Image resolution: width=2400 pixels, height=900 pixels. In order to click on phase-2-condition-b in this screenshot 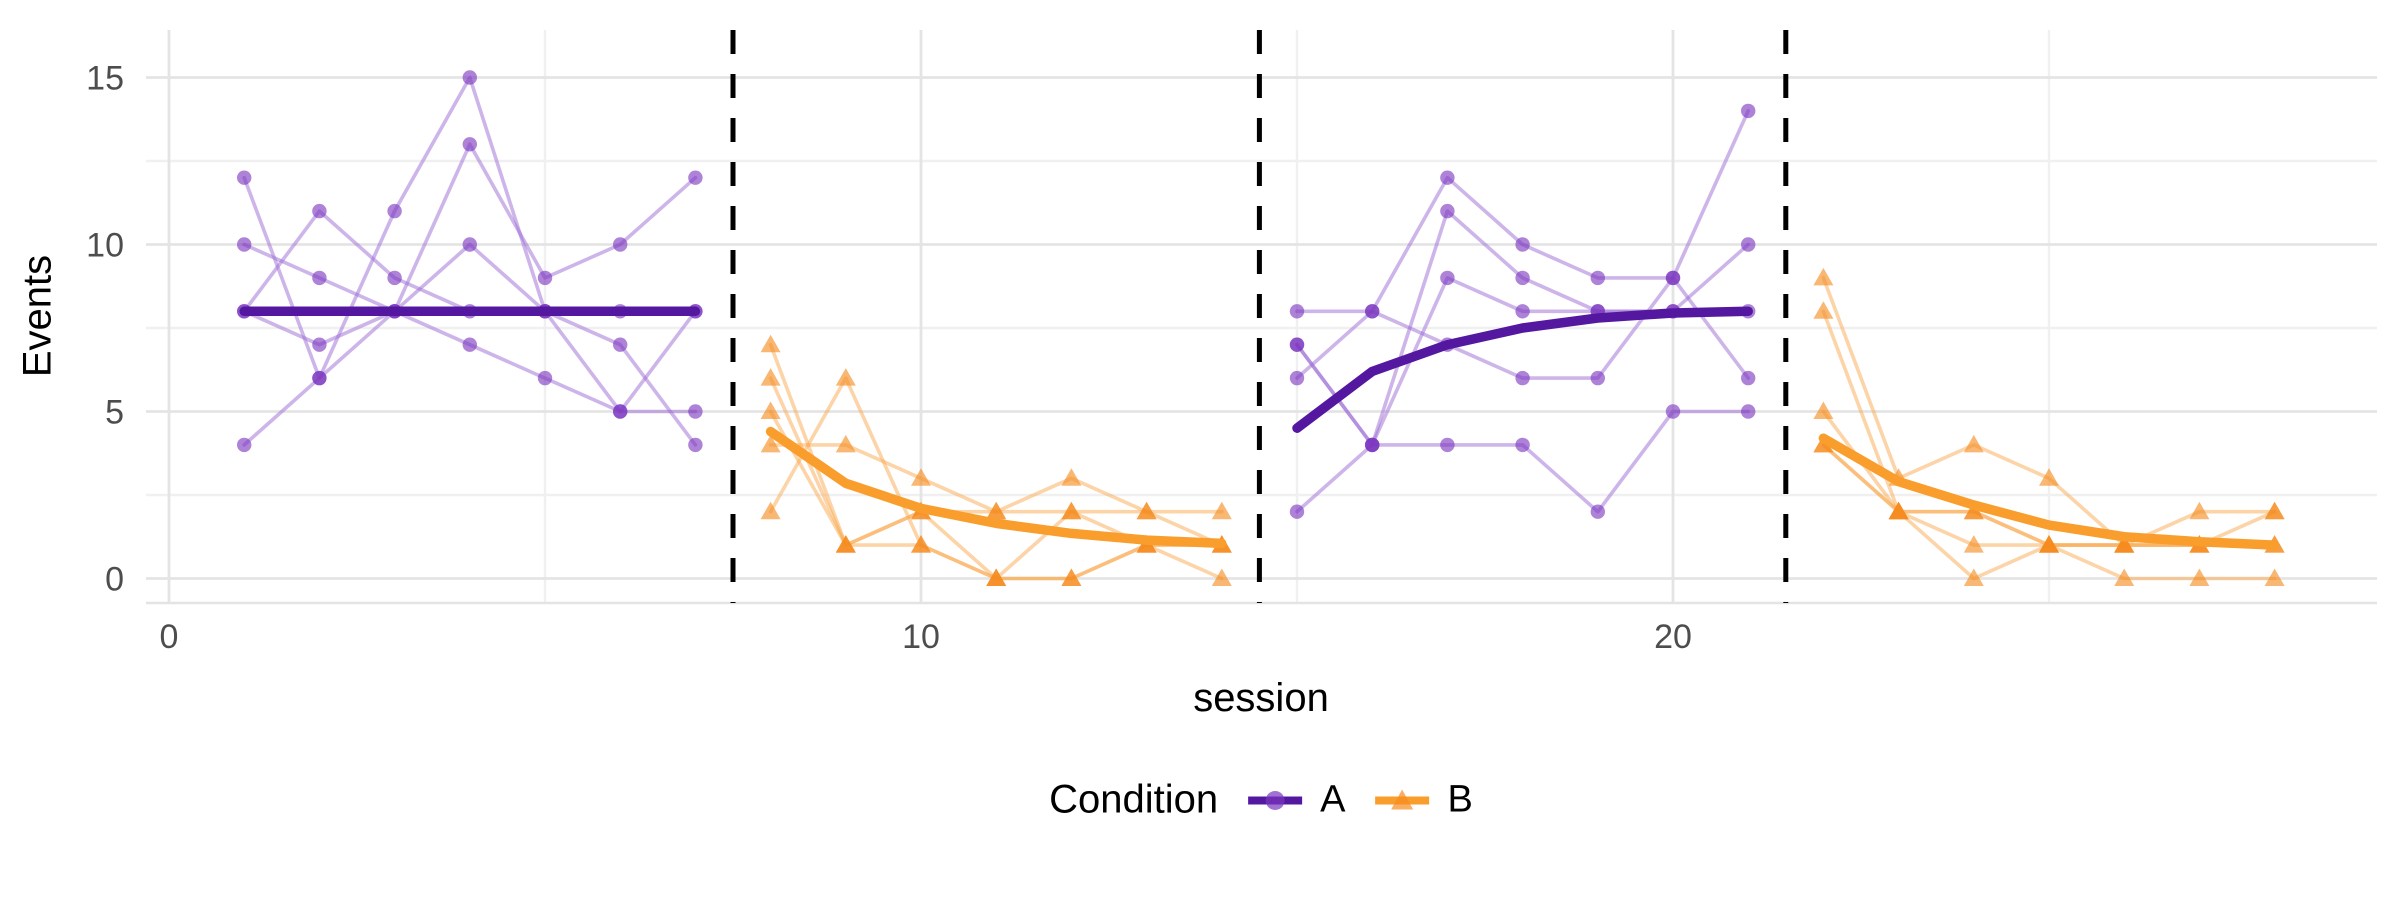, I will do `click(996, 460)`.